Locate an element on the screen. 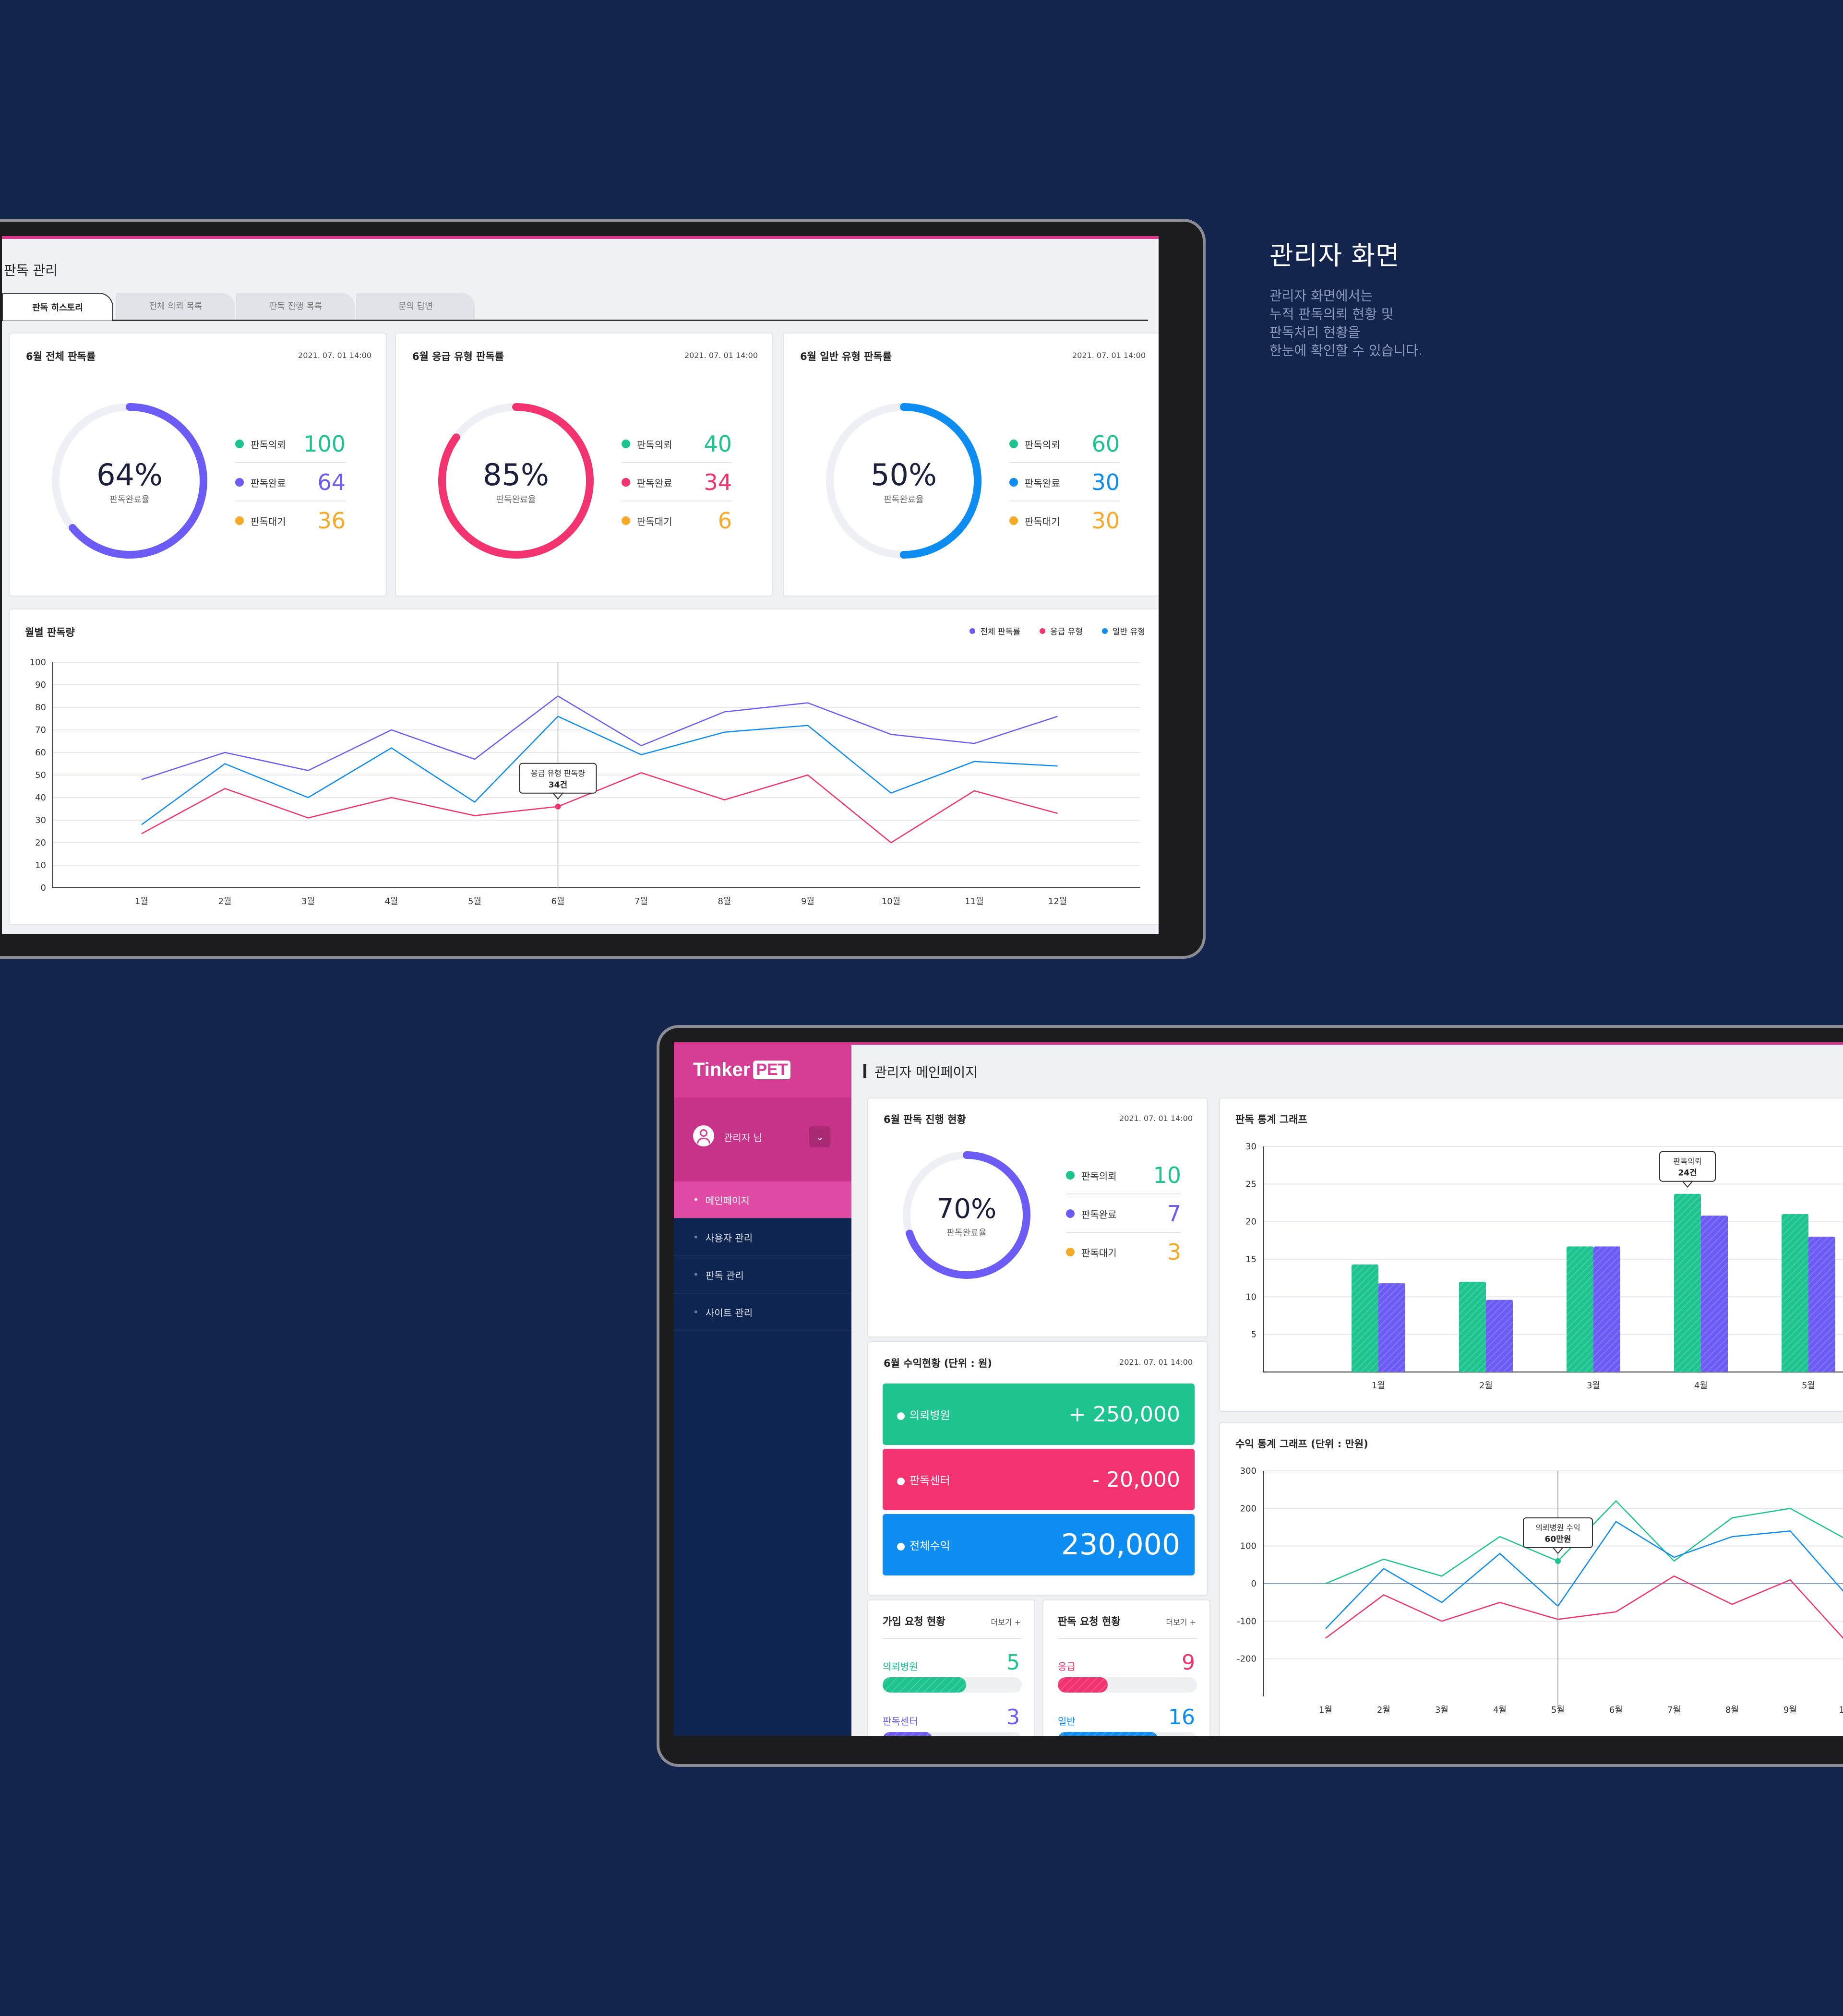 The image size is (1843, 2016). caption-title: 관리자 화면 is located at coordinates (1334, 256).